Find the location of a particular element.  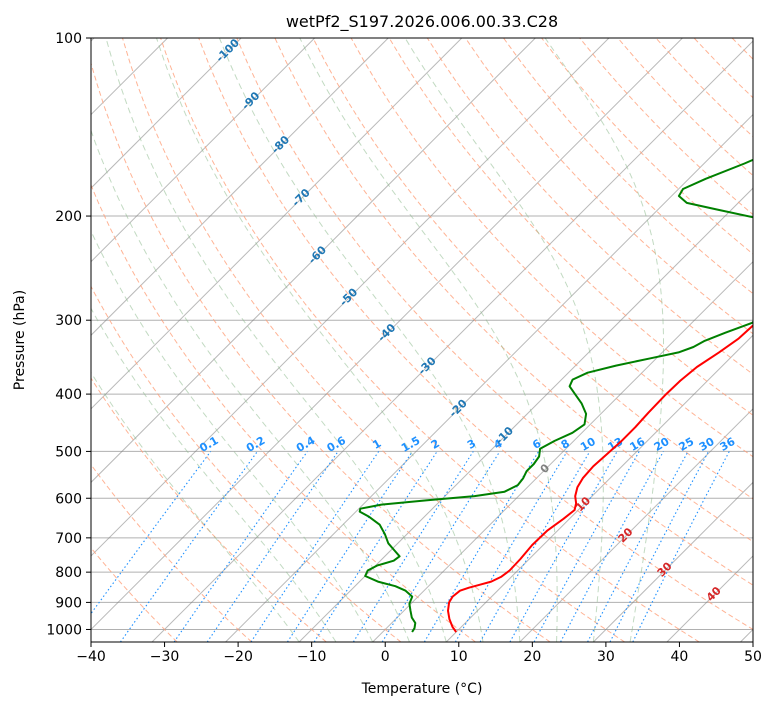

x-tick-label: −40 is located at coordinates (91, 657).